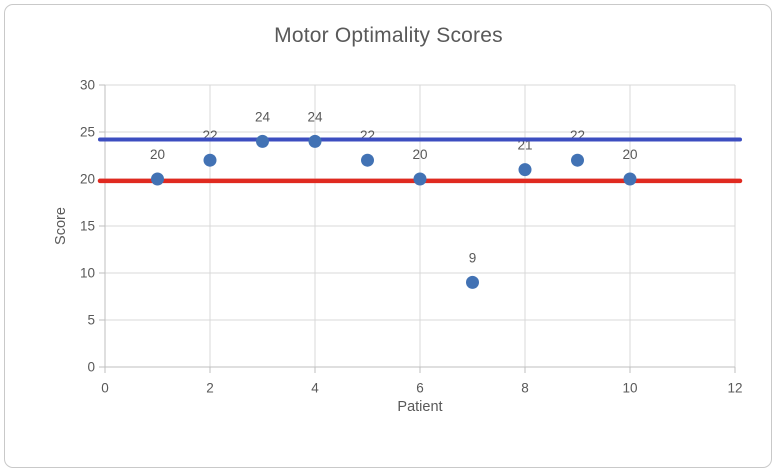 The height and width of the screenshot is (473, 777). I want to click on data-point-label: 9, so click(473, 257).